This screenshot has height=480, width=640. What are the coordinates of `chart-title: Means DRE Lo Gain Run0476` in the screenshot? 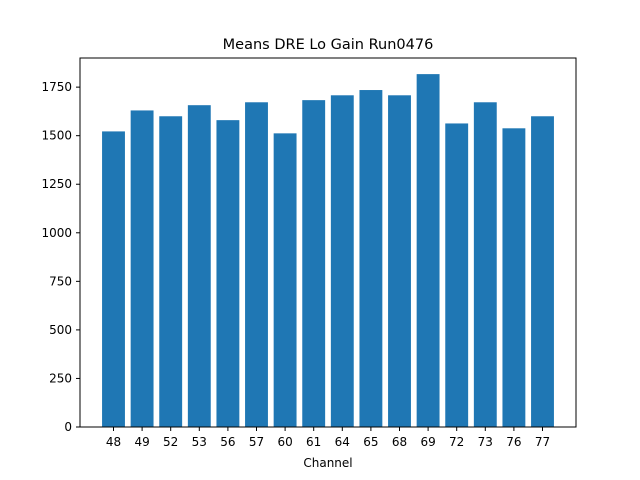 It's located at (328, 45).